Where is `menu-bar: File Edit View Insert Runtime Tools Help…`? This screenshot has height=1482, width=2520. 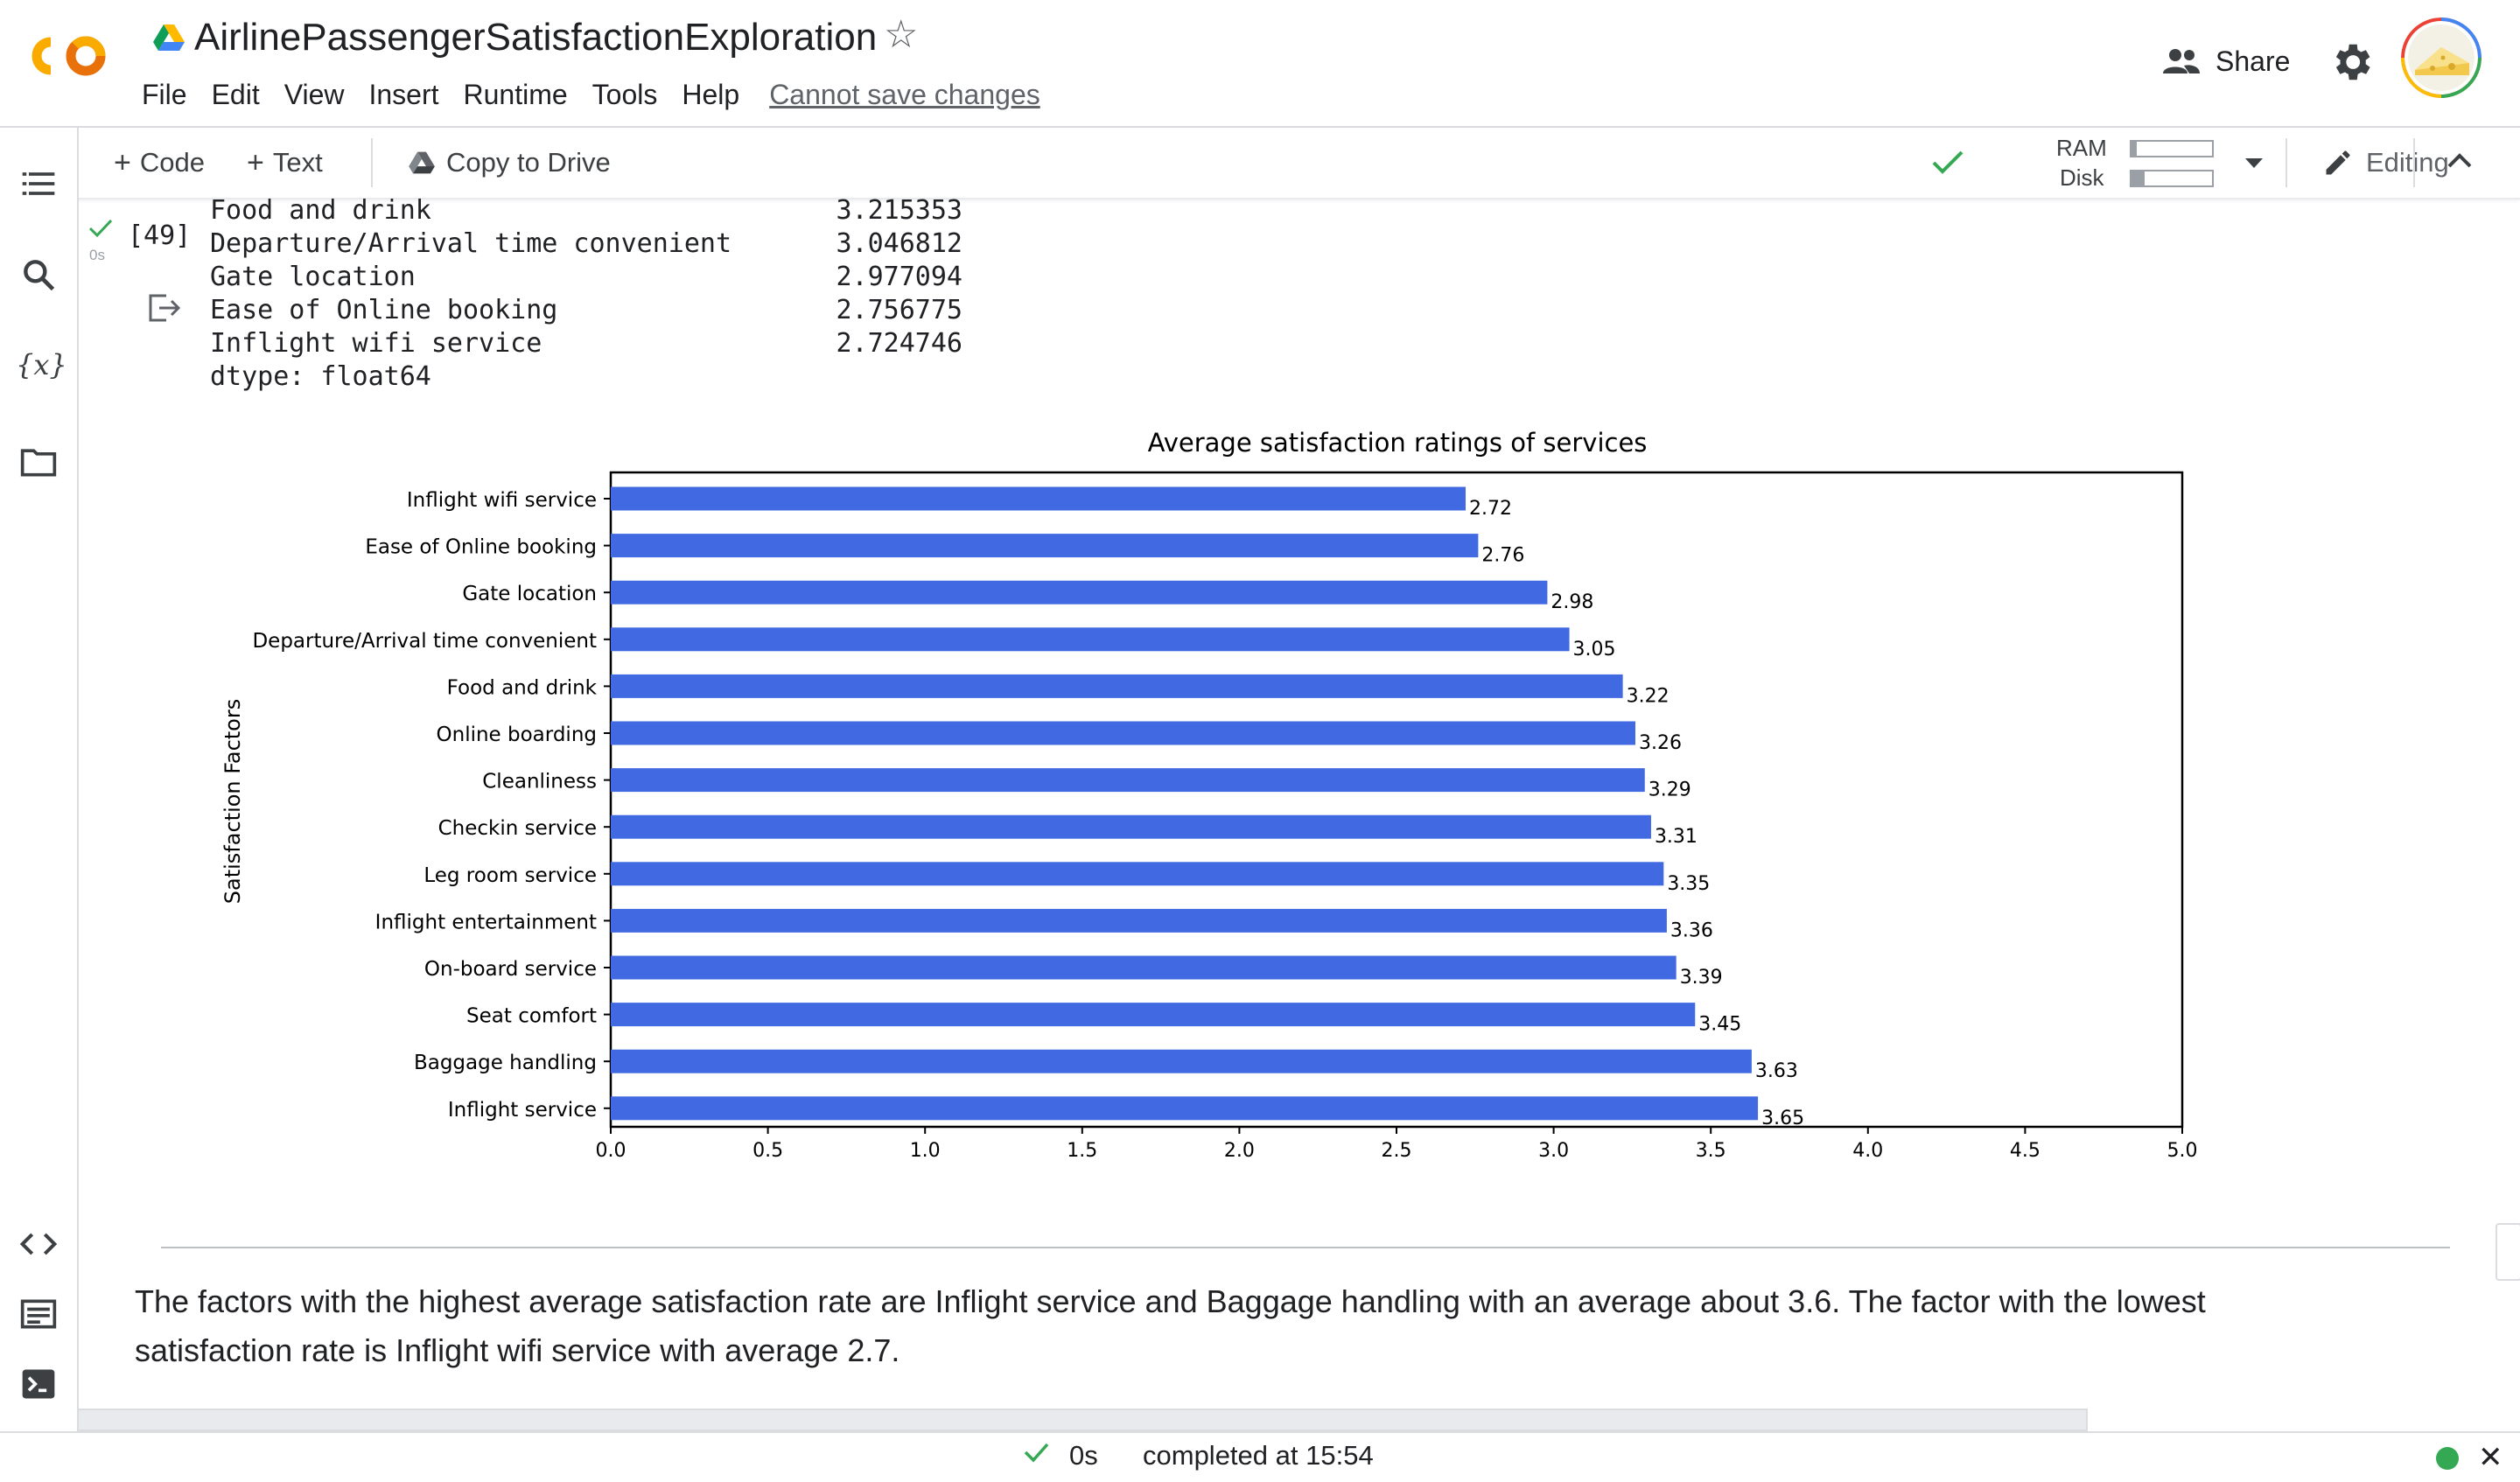
menu-bar: File Edit View Insert Runtime Tools Help… is located at coordinates (591, 94).